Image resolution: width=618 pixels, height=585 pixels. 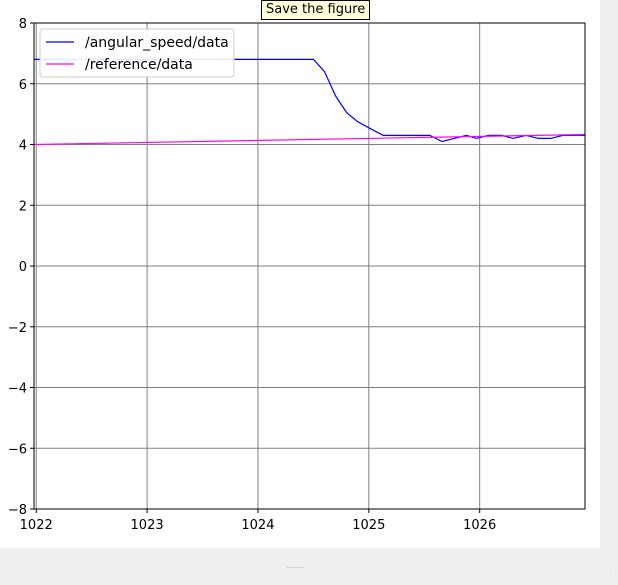 What do you see at coordinates (23, 267) in the screenshot?
I see `y-tick-label: 0` at bounding box center [23, 267].